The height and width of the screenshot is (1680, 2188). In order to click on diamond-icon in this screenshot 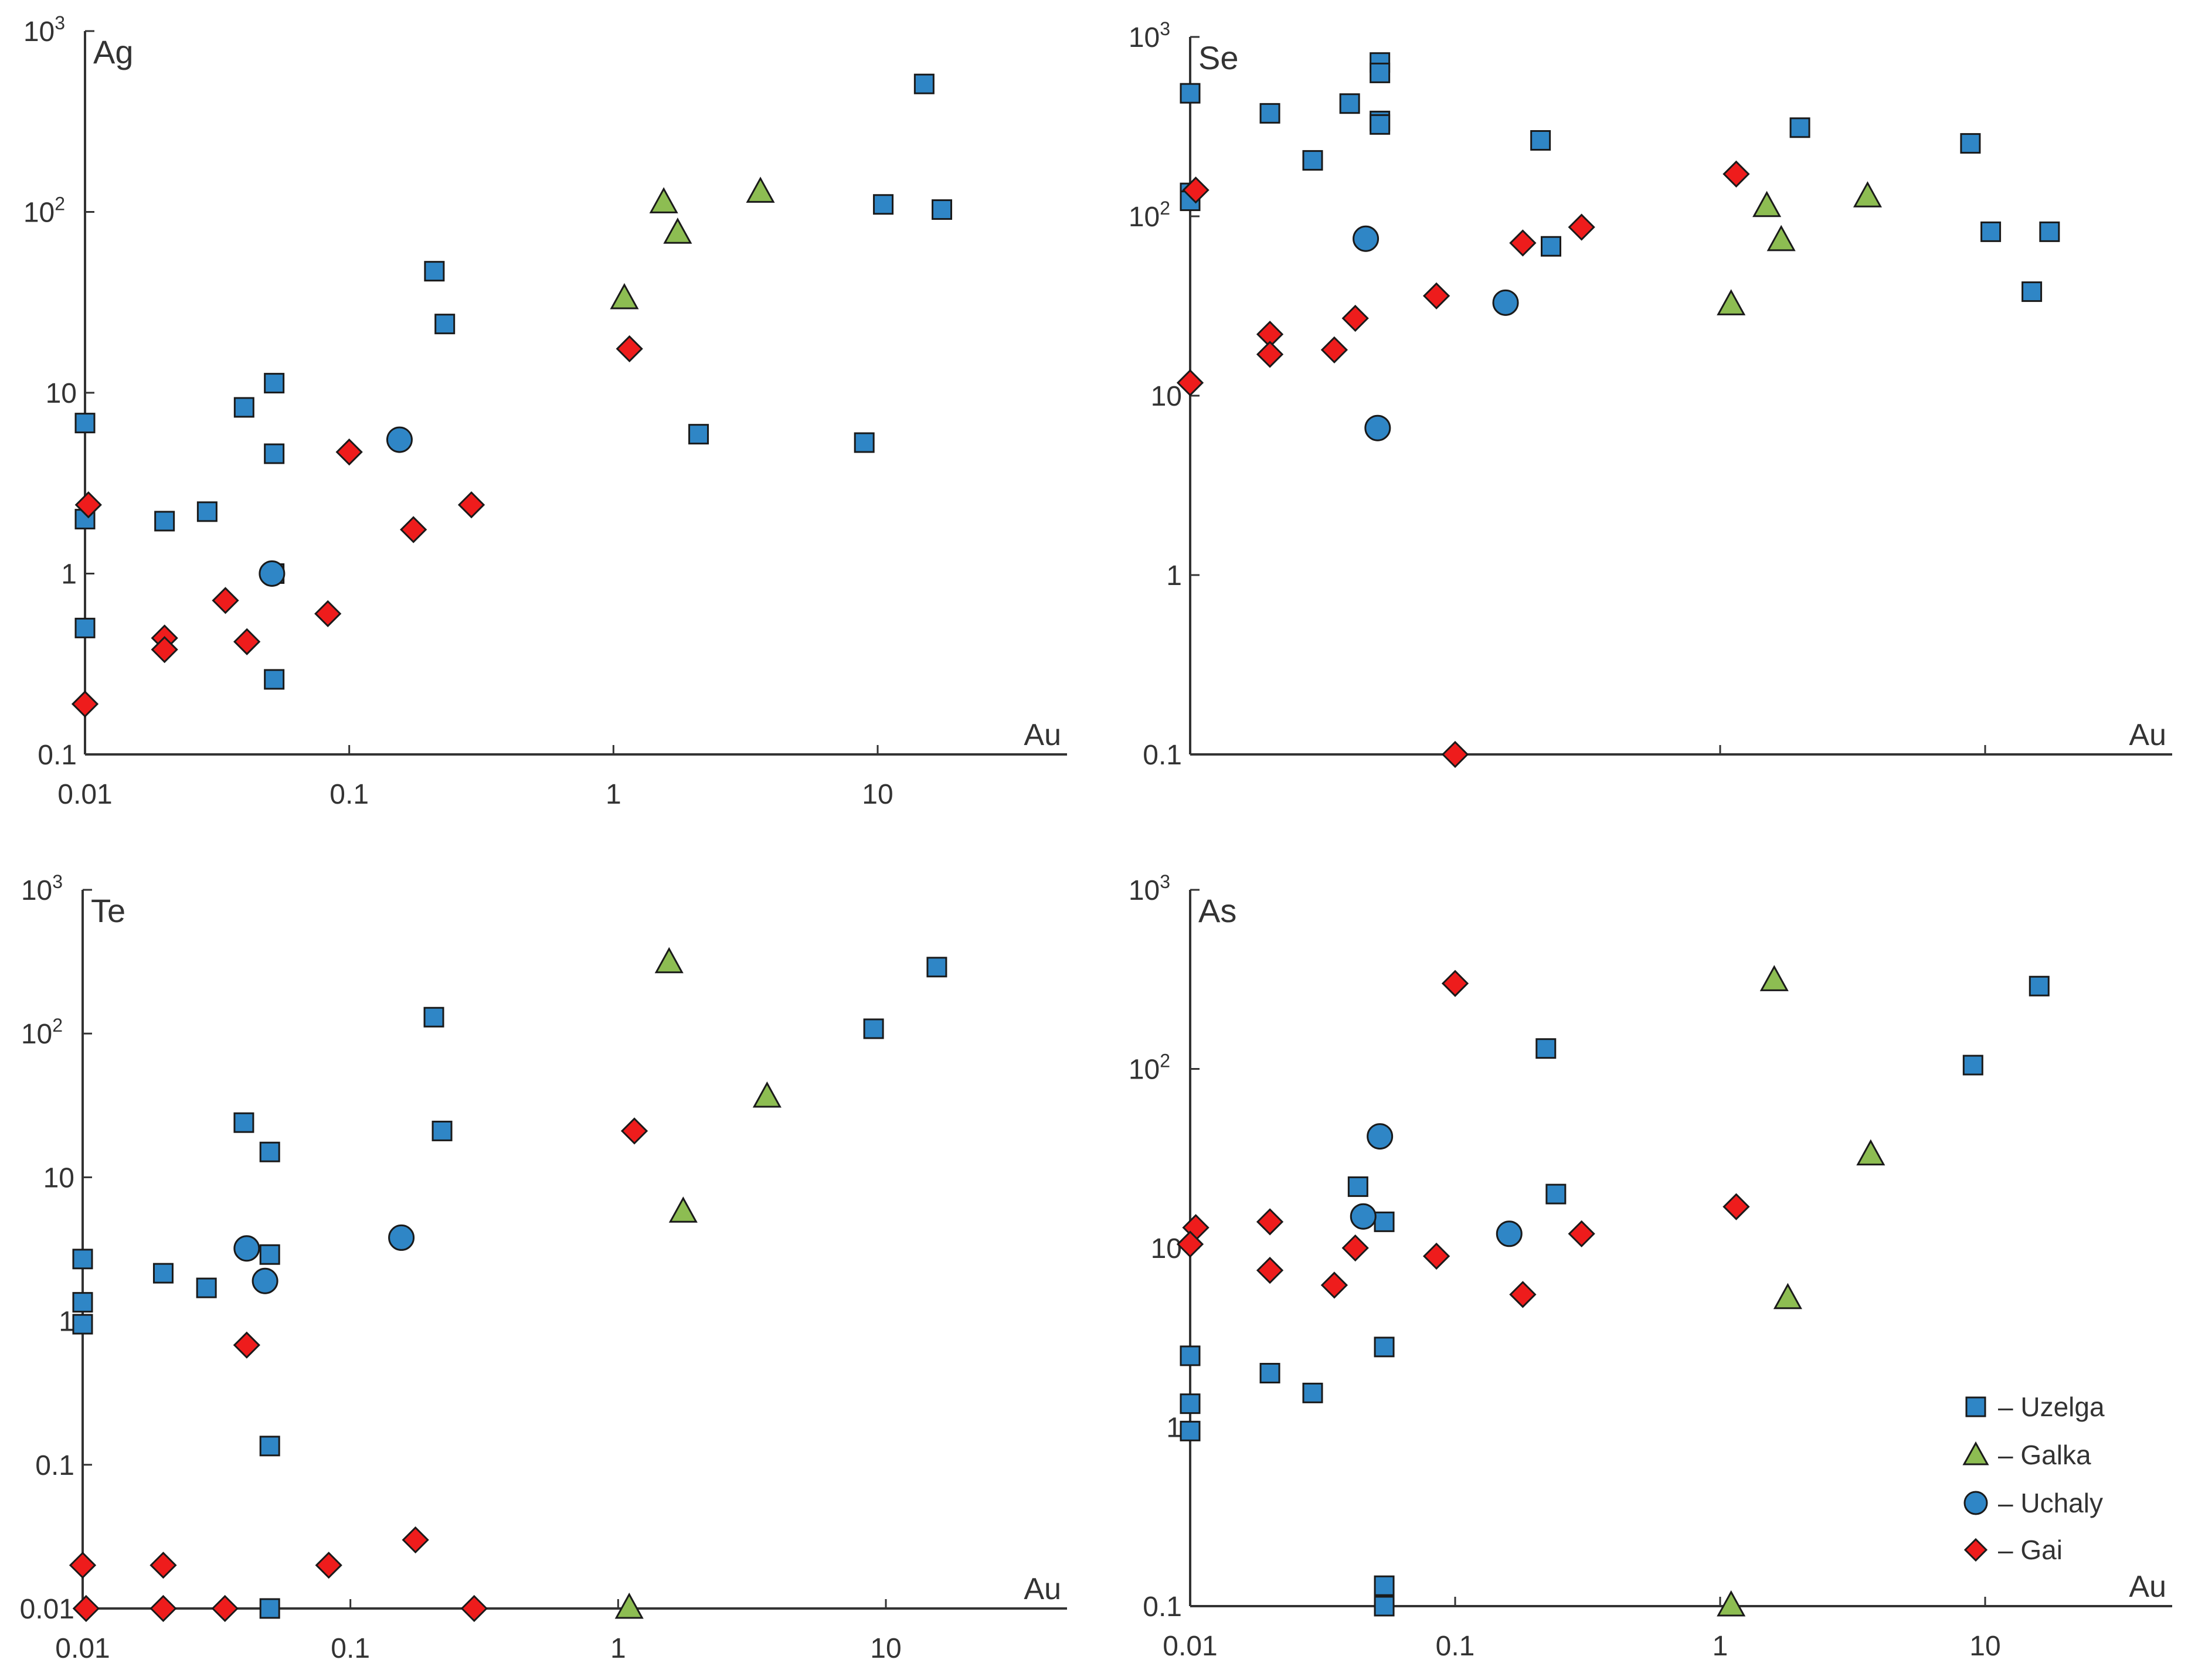, I will do `click(1976, 1550)`.